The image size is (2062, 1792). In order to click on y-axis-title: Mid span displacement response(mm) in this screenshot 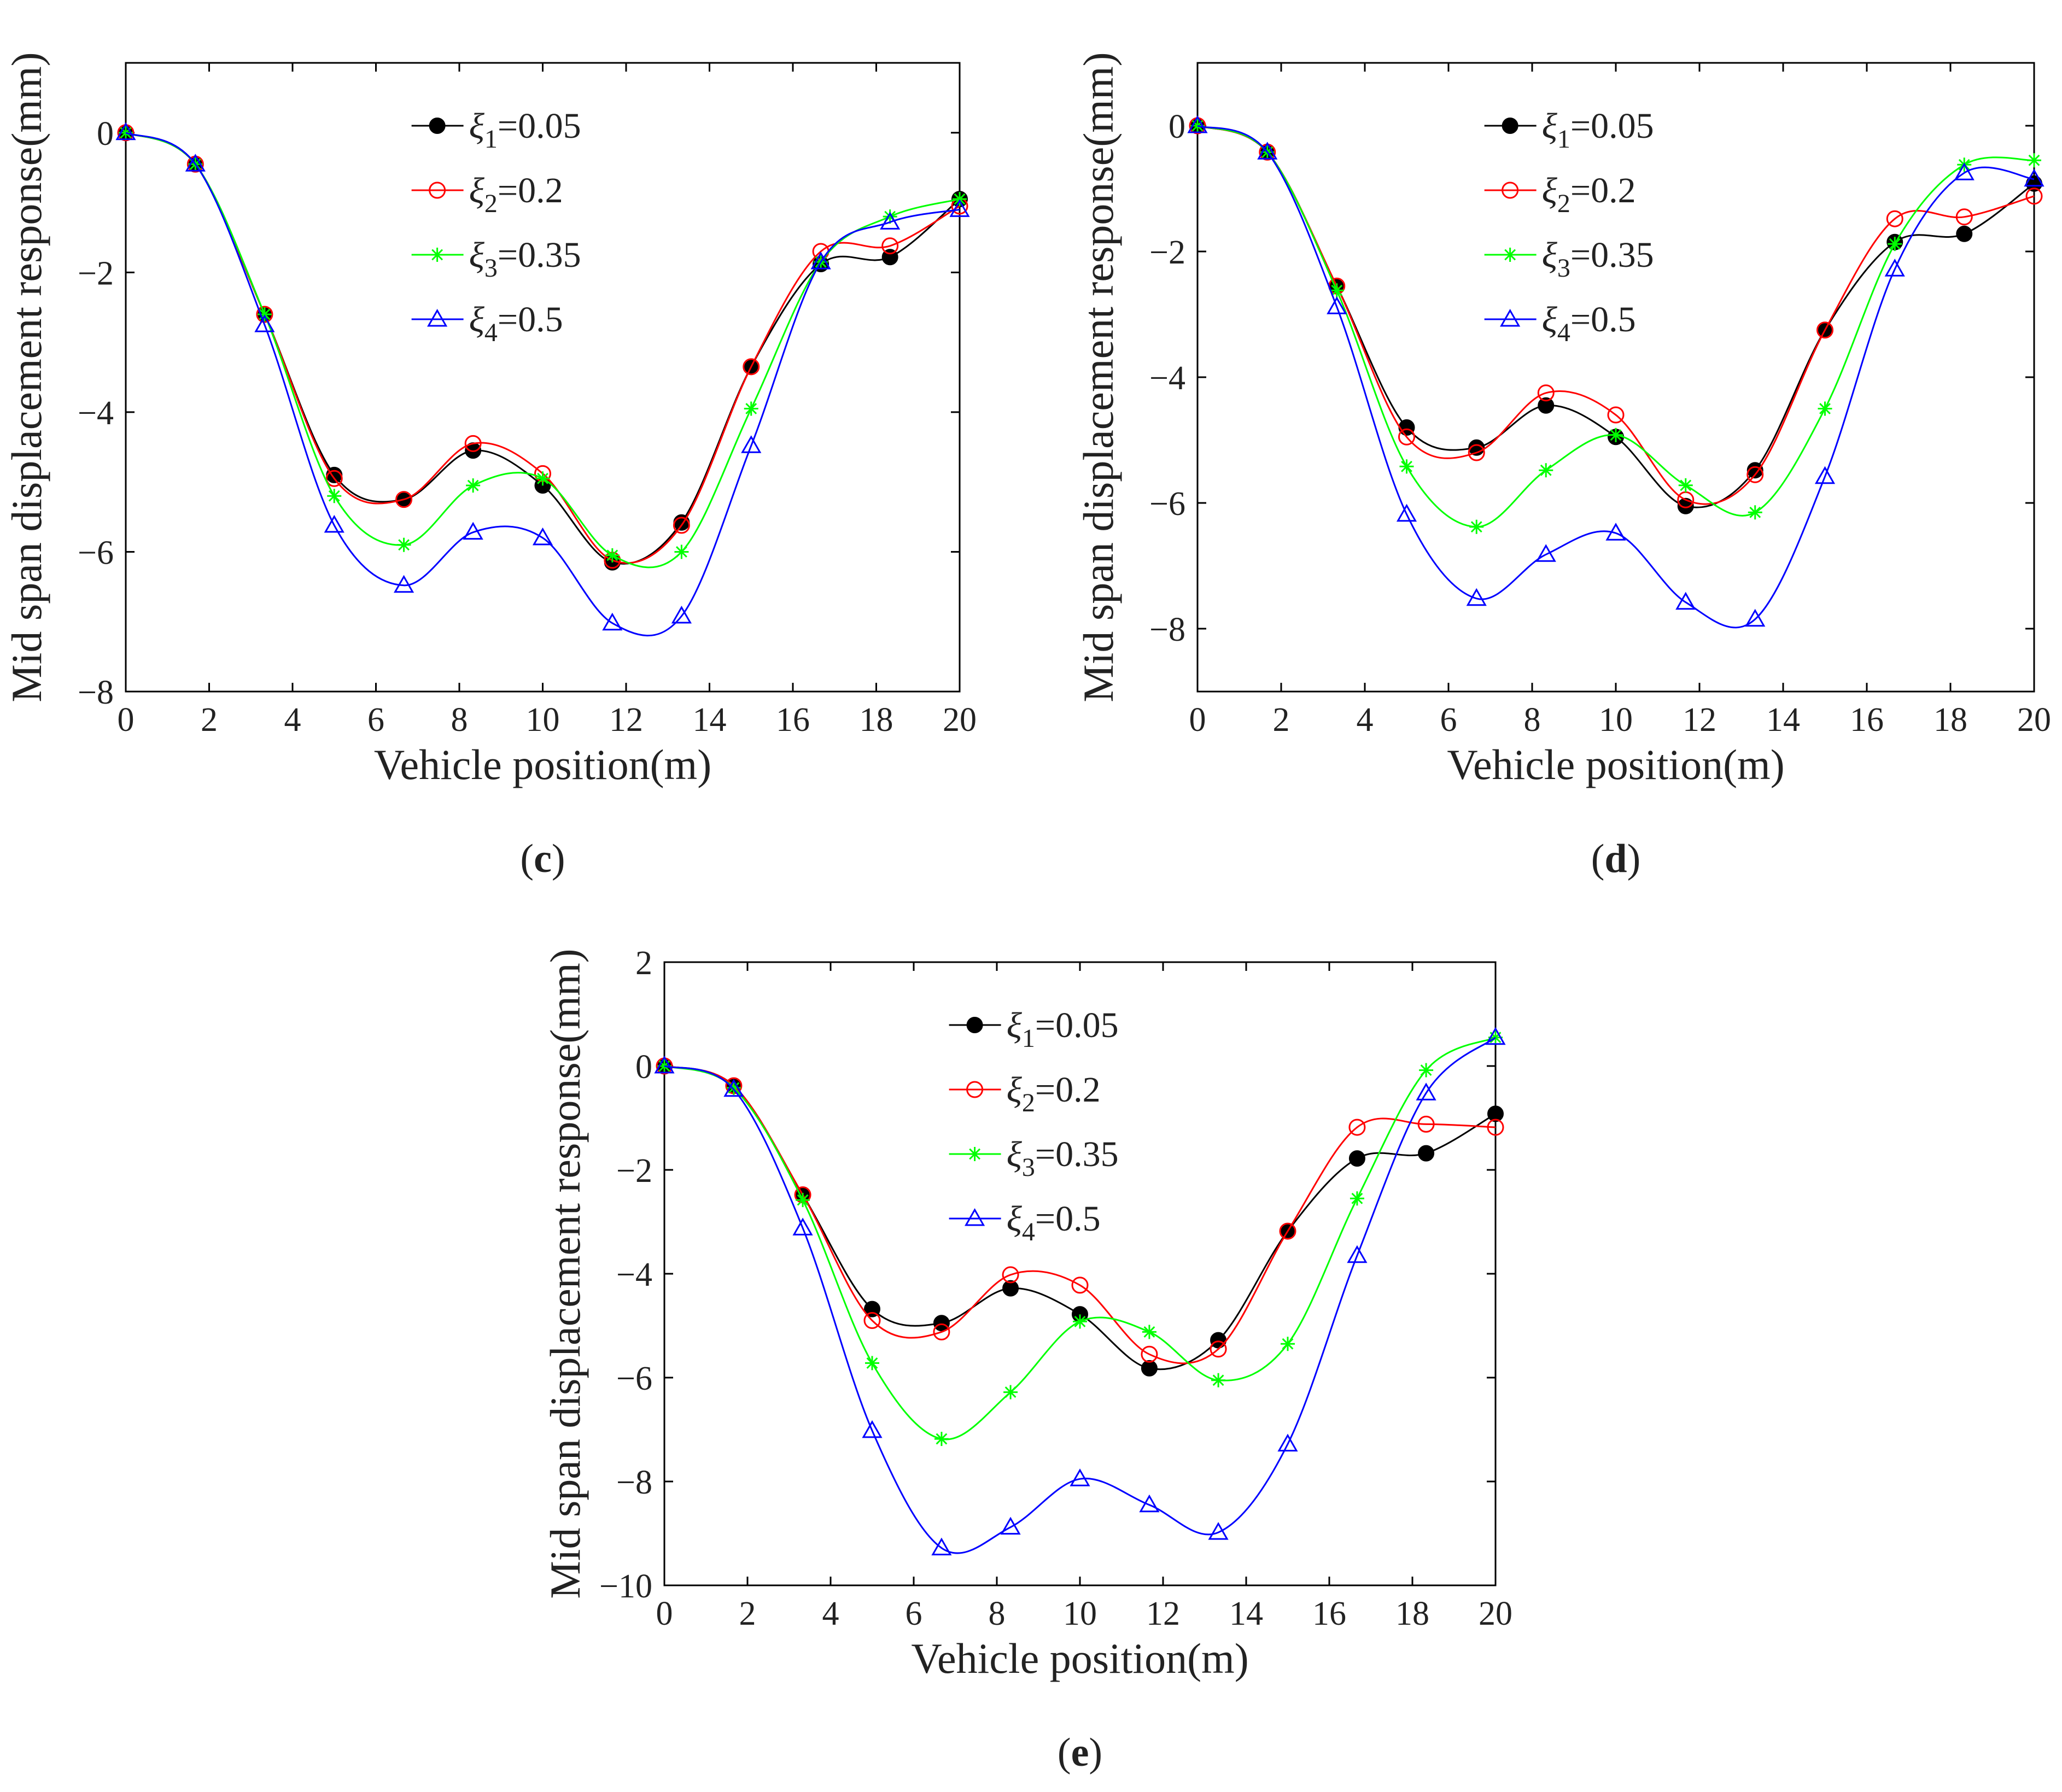, I will do `click(26, 377)`.